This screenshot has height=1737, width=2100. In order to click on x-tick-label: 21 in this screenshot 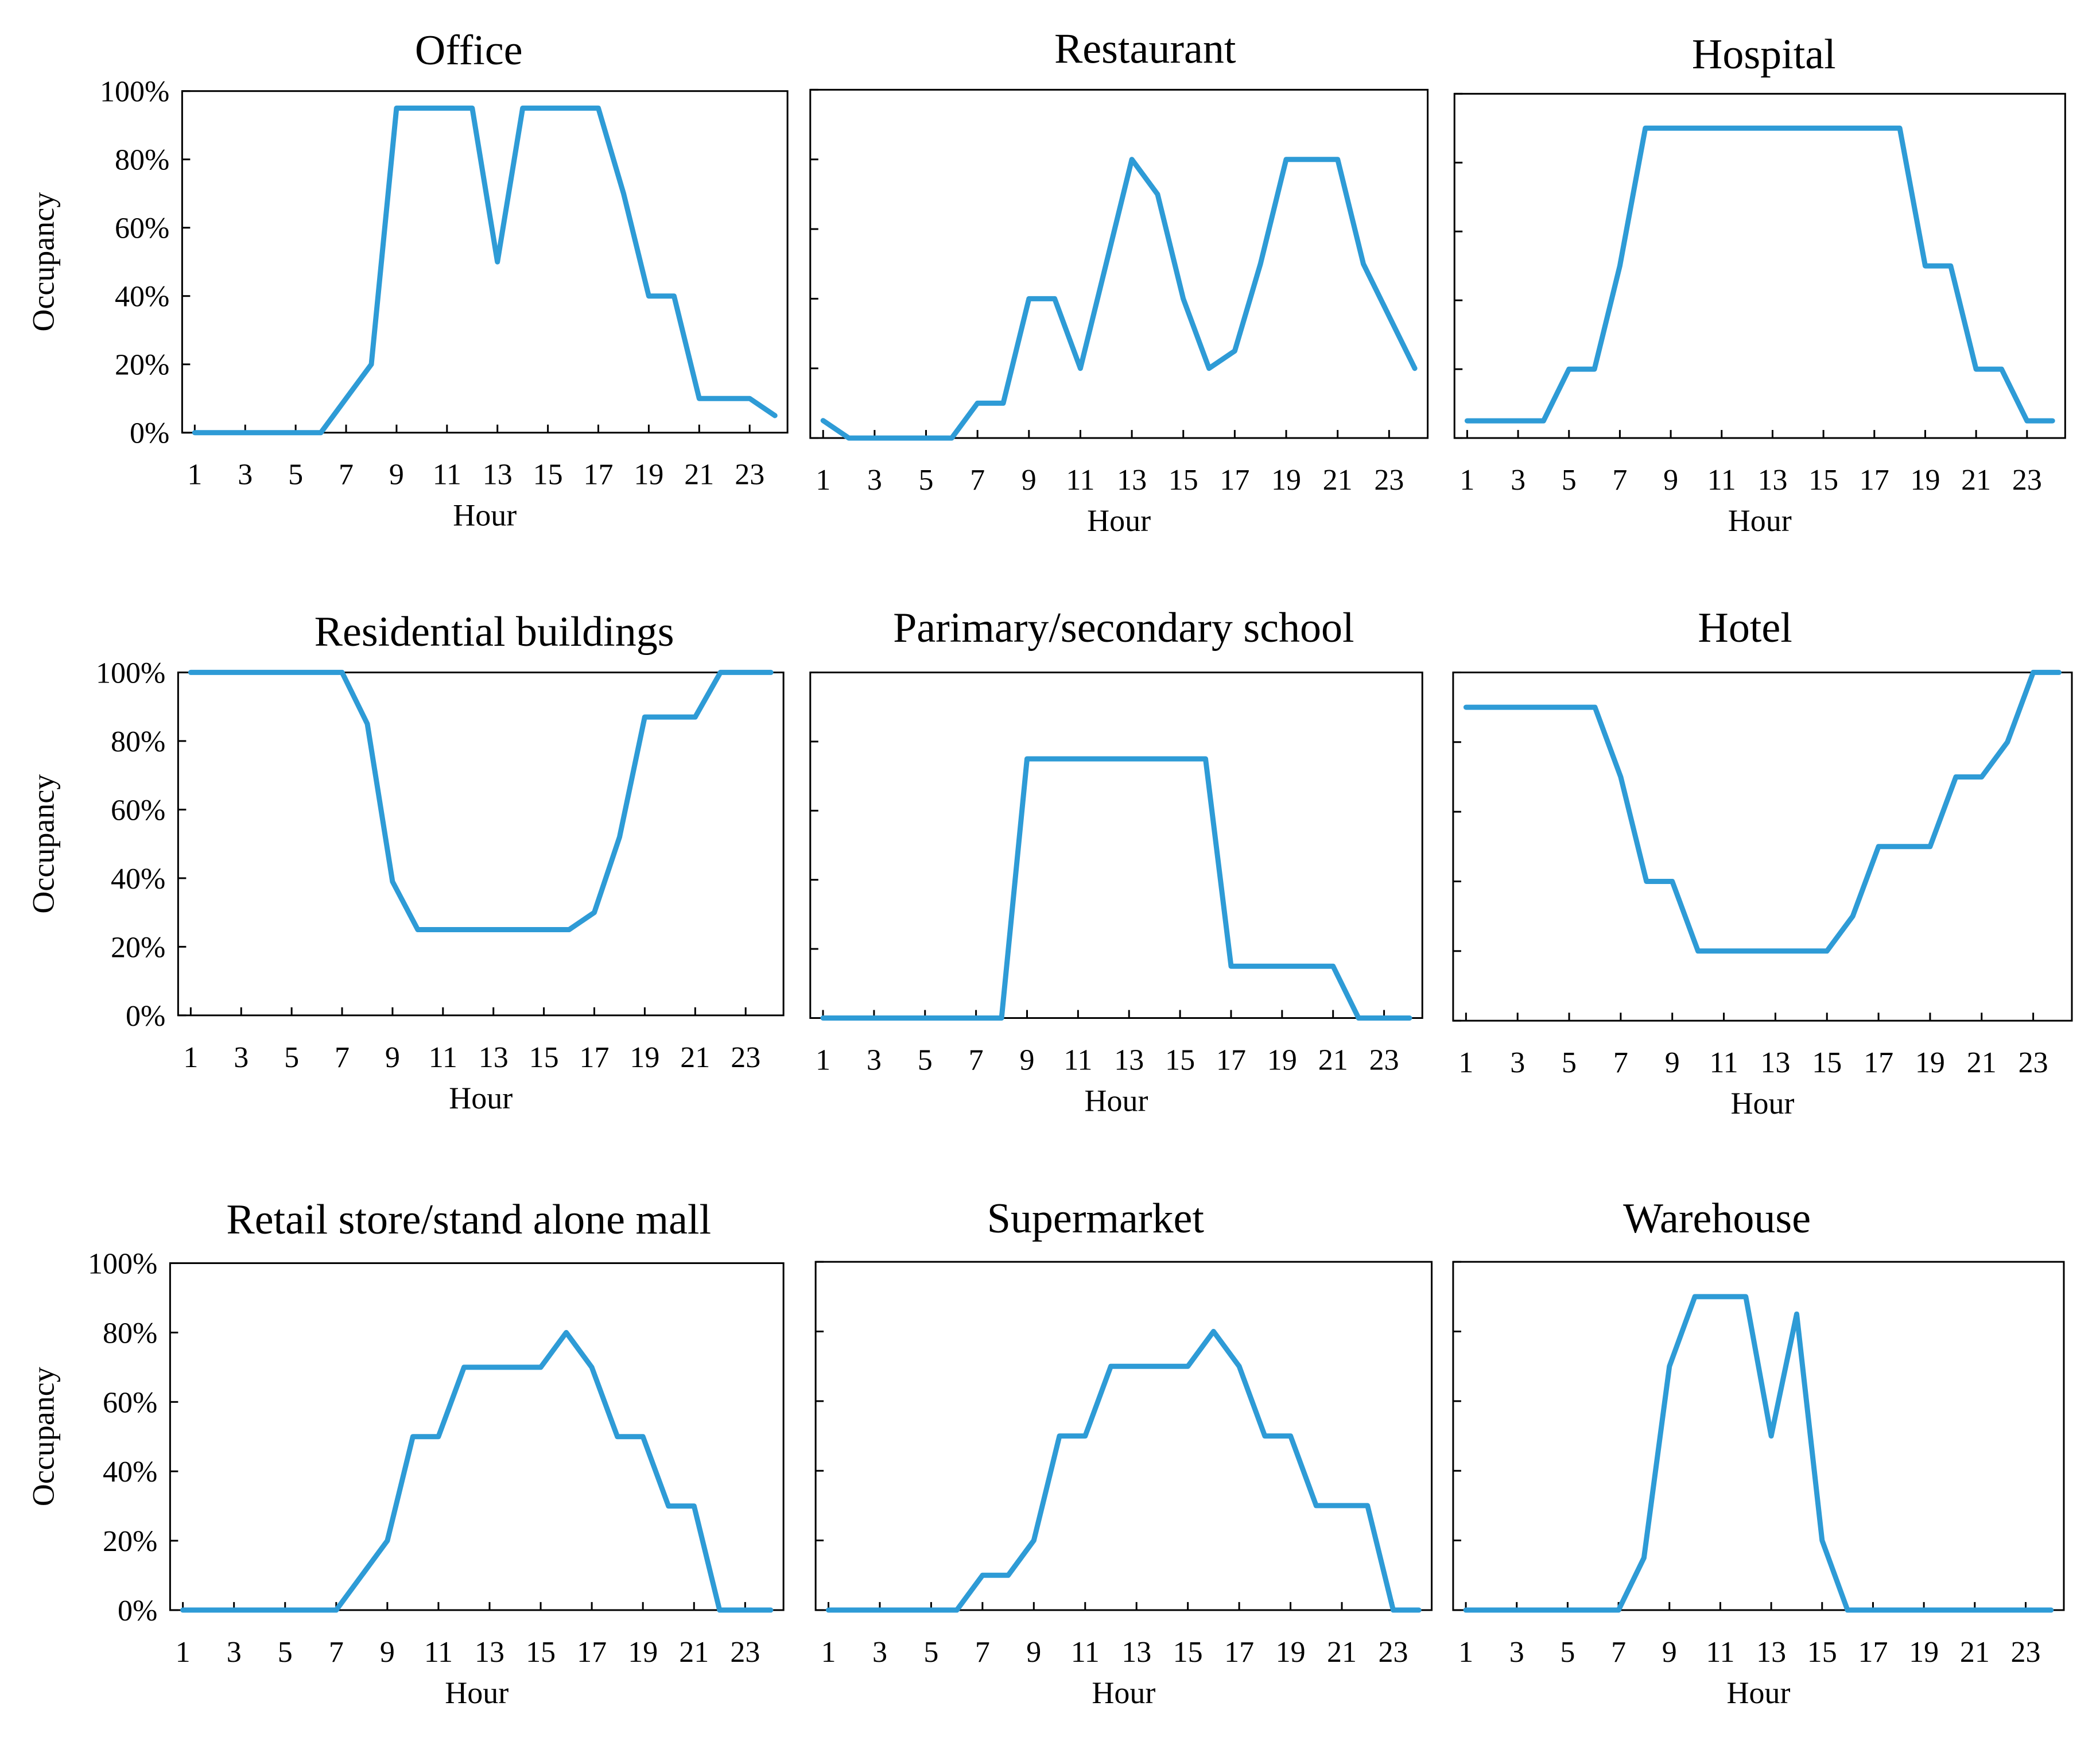, I will do `click(1333, 1060)`.